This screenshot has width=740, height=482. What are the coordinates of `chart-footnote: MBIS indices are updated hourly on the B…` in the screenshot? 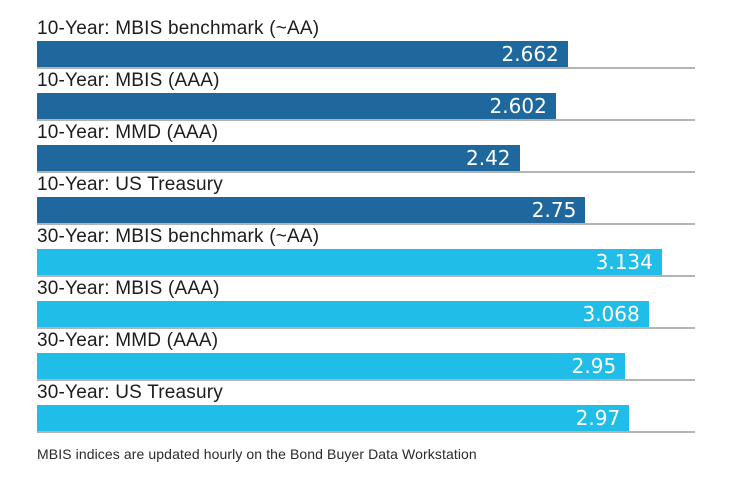 It's located at (257, 454).